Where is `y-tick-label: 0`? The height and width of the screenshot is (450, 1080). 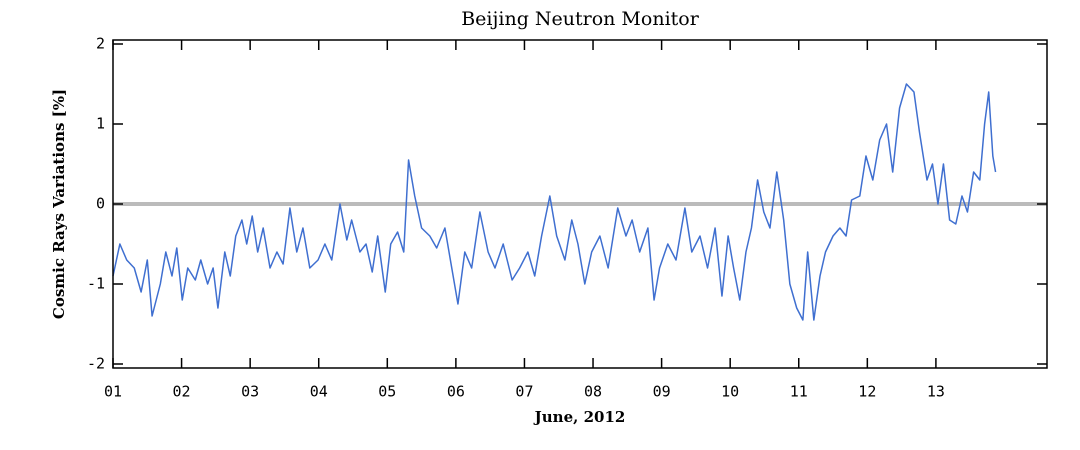
y-tick-label: 0 is located at coordinates (100, 204).